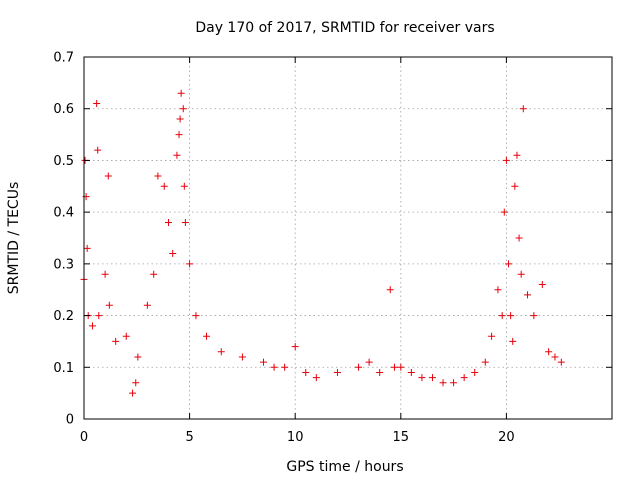 Image resolution: width=640 pixels, height=480 pixels. Describe the element at coordinates (63, 58) in the screenshot. I see `y-tick-label: 0.7` at that location.